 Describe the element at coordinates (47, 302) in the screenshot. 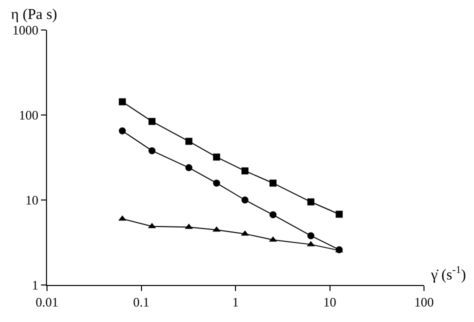

I see `x-tick-label: 0.01` at that location.